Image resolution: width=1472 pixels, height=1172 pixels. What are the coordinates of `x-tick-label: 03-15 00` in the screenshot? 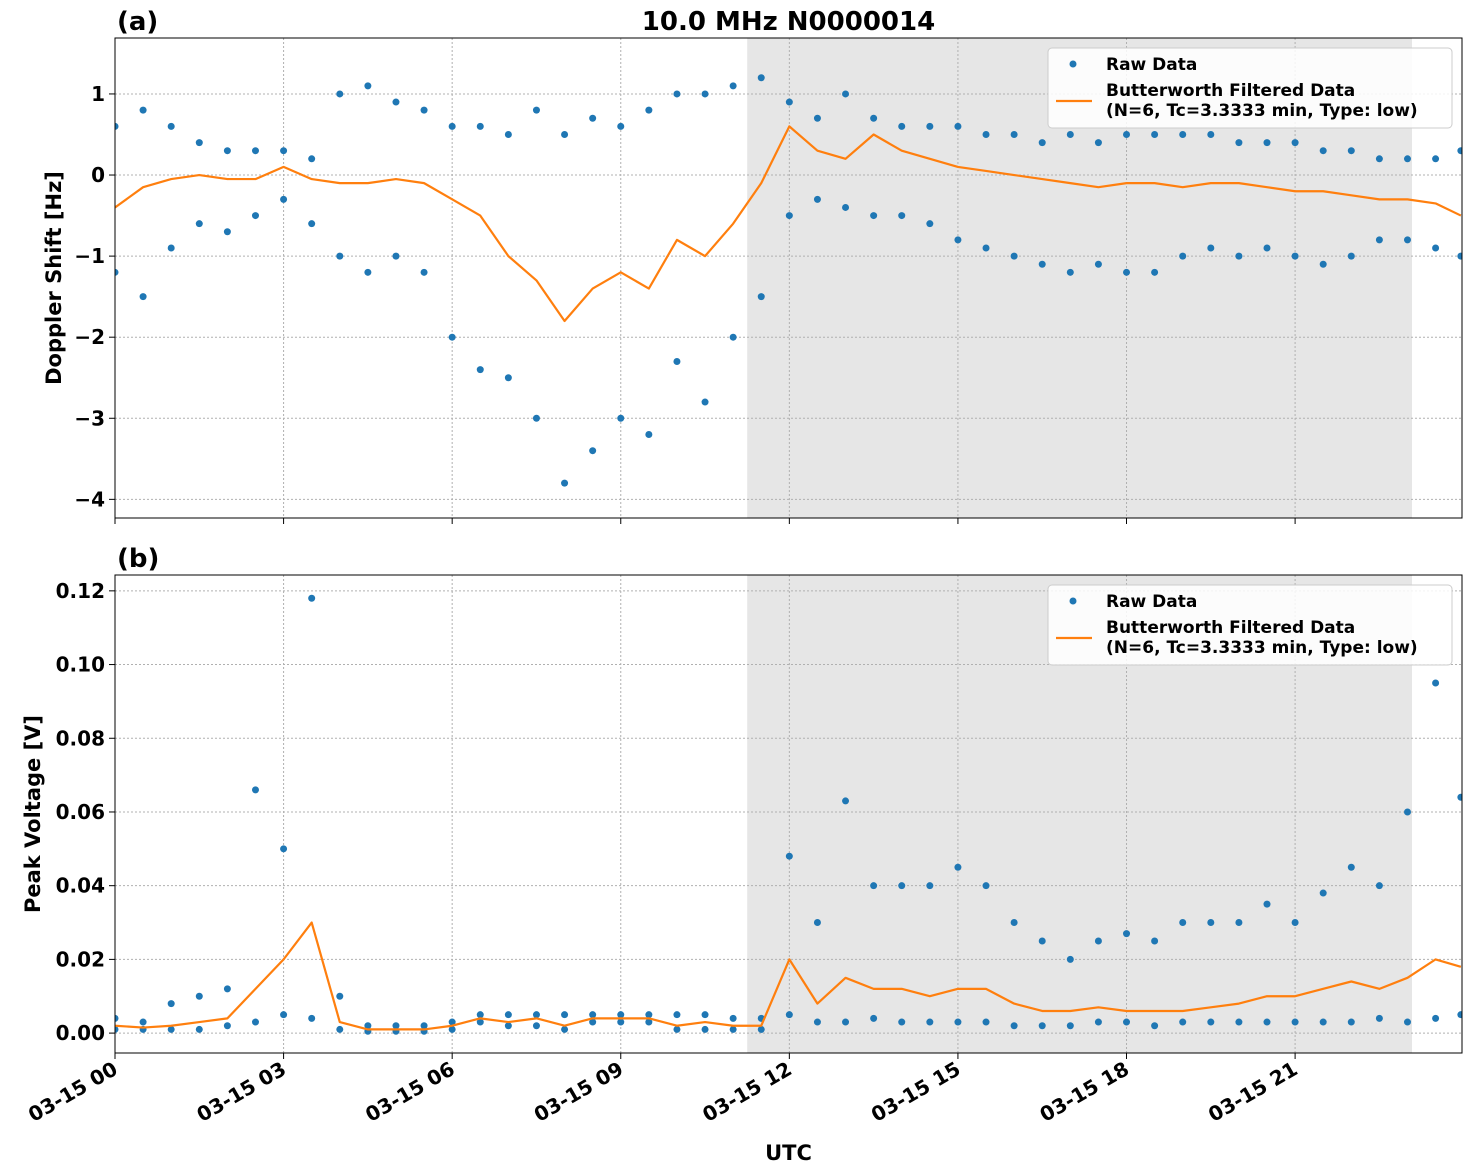 It's located at (73, 1092).